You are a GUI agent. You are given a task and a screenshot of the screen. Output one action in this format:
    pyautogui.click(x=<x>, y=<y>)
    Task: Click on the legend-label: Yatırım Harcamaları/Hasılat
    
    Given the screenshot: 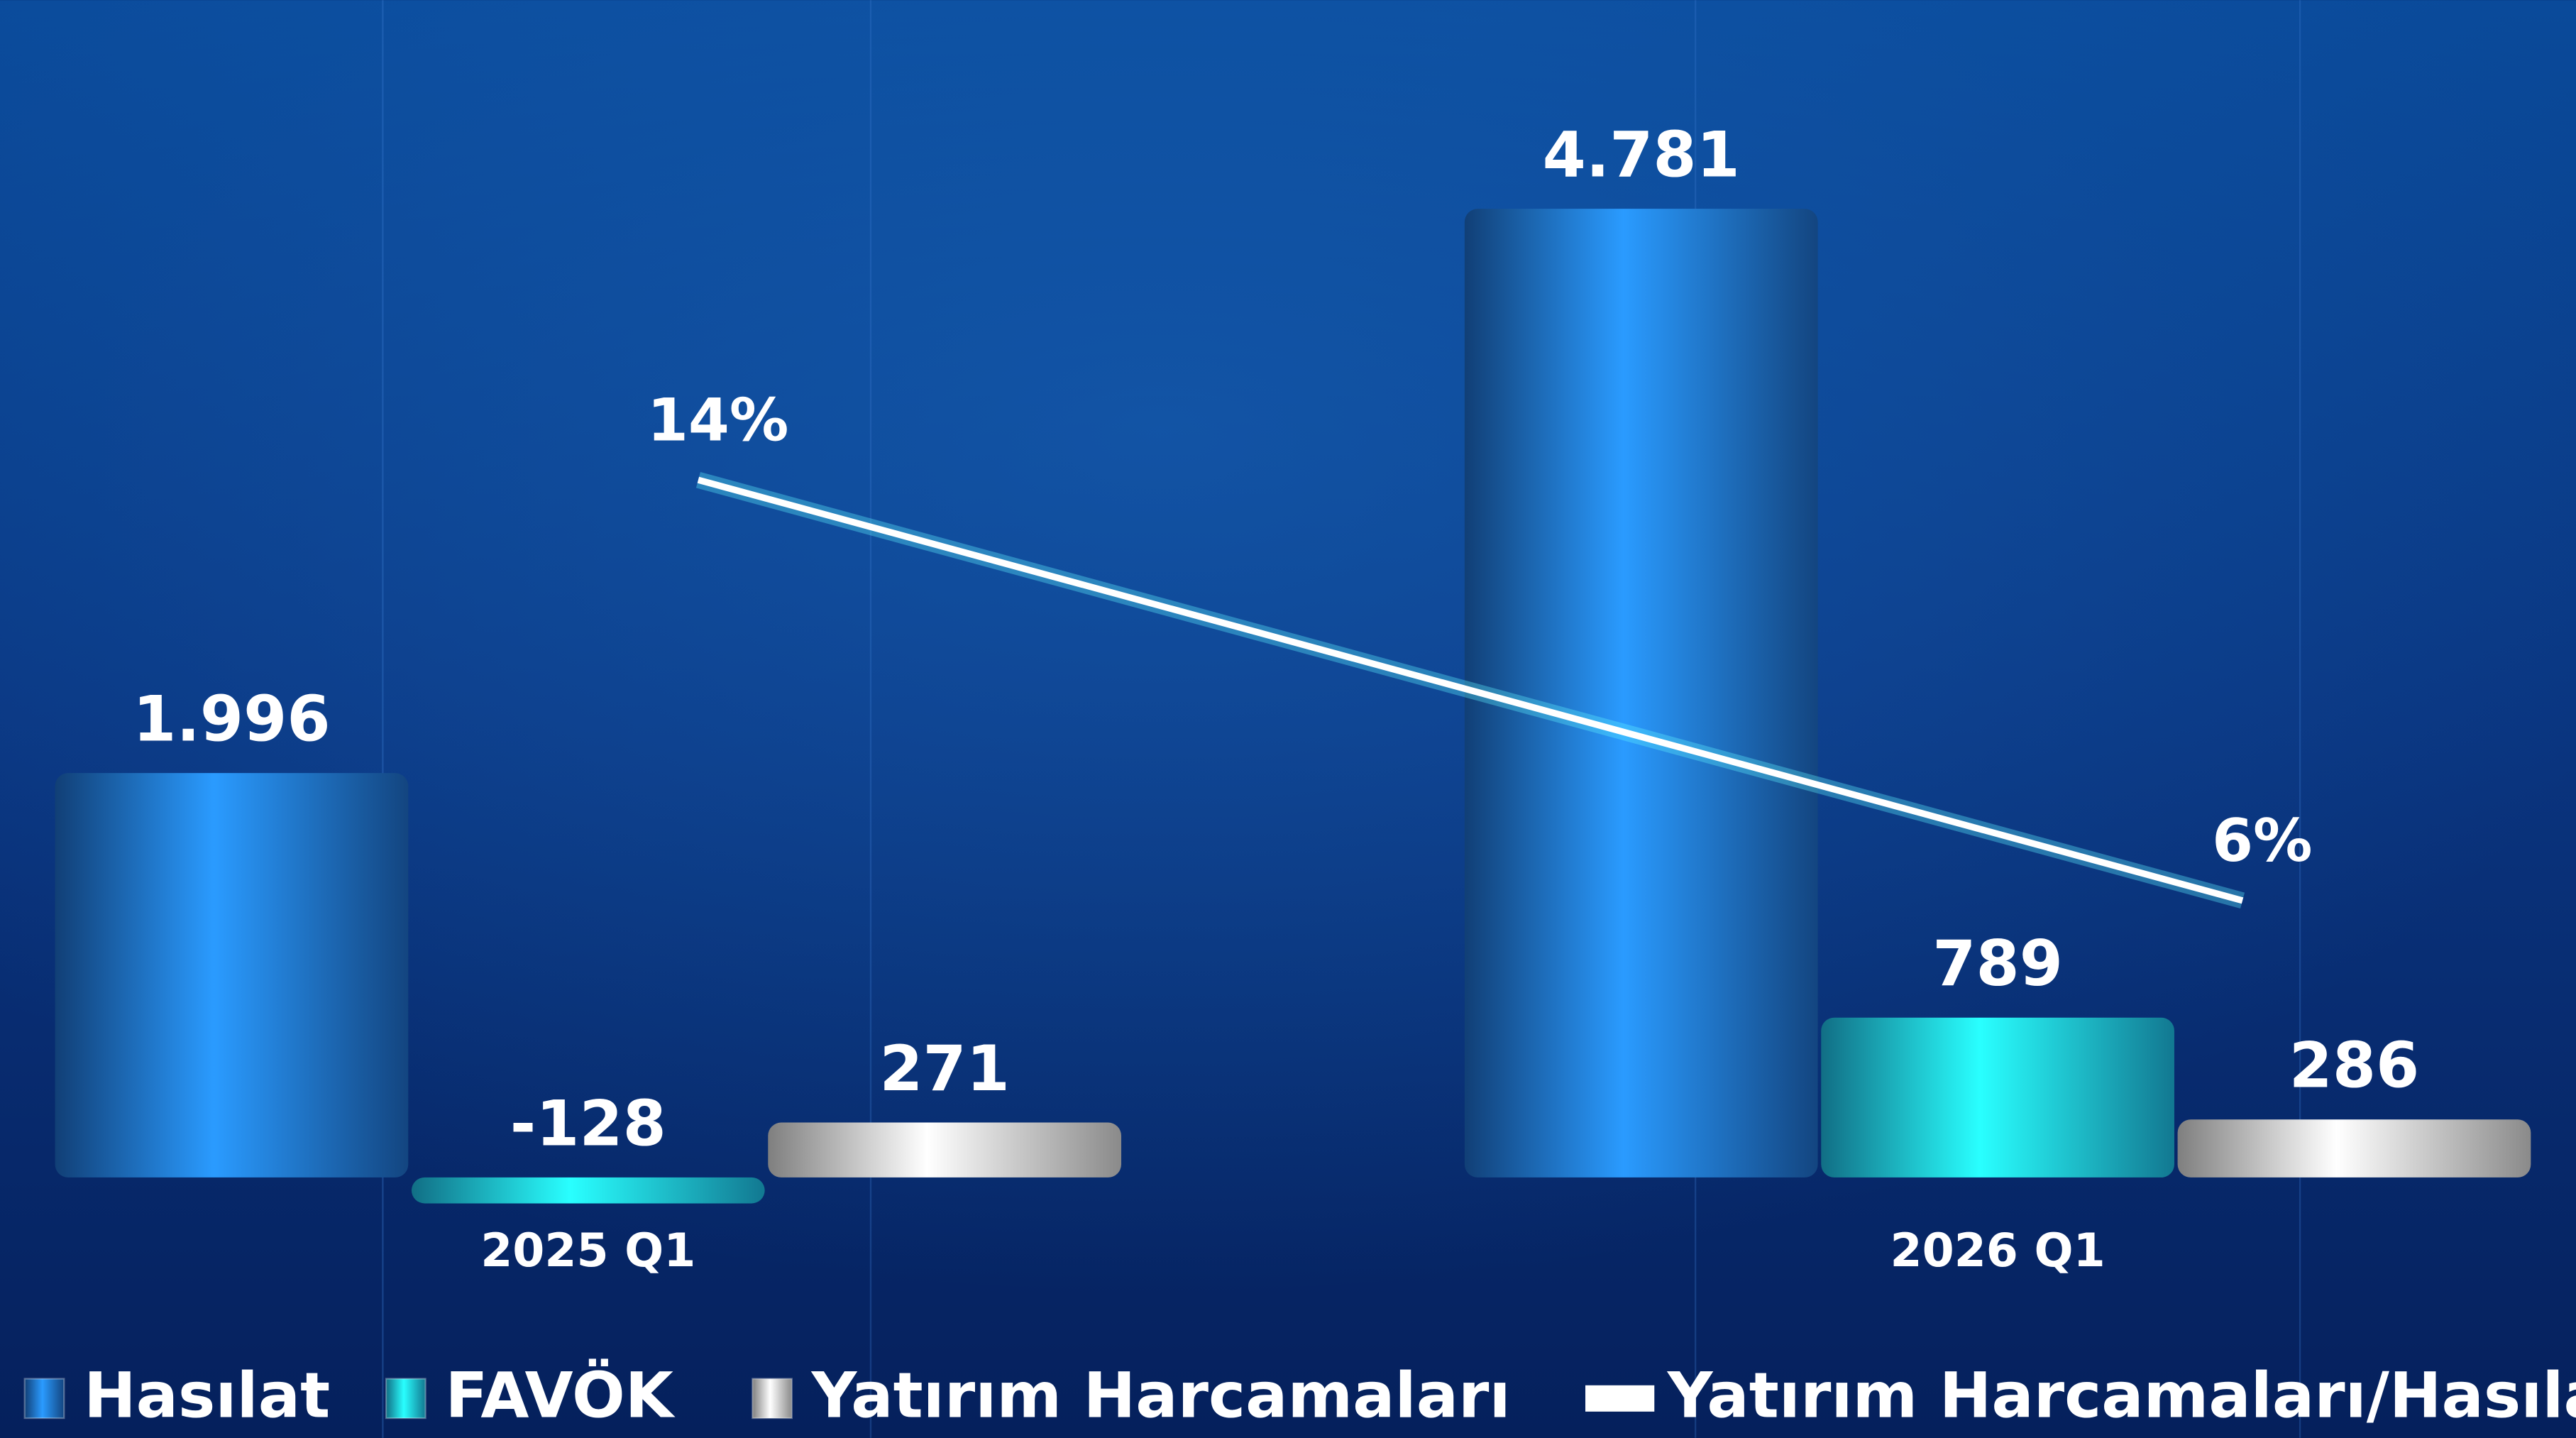 What is the action you would take?
    pyautogui.click(x=2121, y=1395)
    